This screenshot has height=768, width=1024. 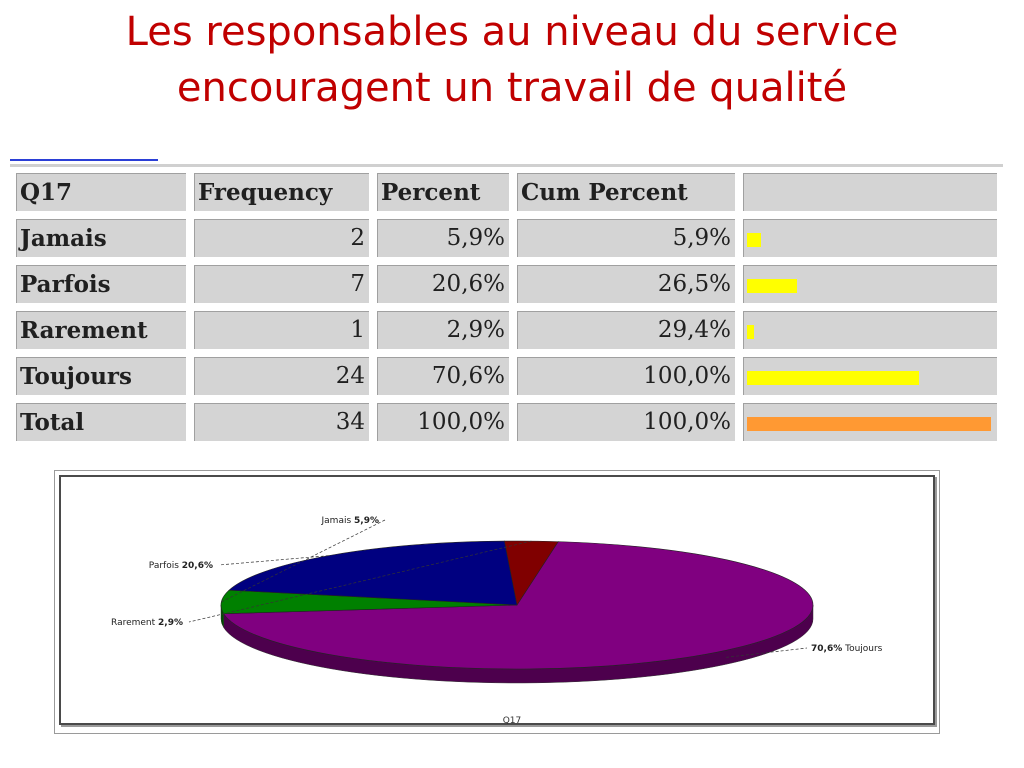 What do you see at coordinates (101, 376) in the screenshot?
I see `row-label: Toujours` at bounding box center [101, 376].